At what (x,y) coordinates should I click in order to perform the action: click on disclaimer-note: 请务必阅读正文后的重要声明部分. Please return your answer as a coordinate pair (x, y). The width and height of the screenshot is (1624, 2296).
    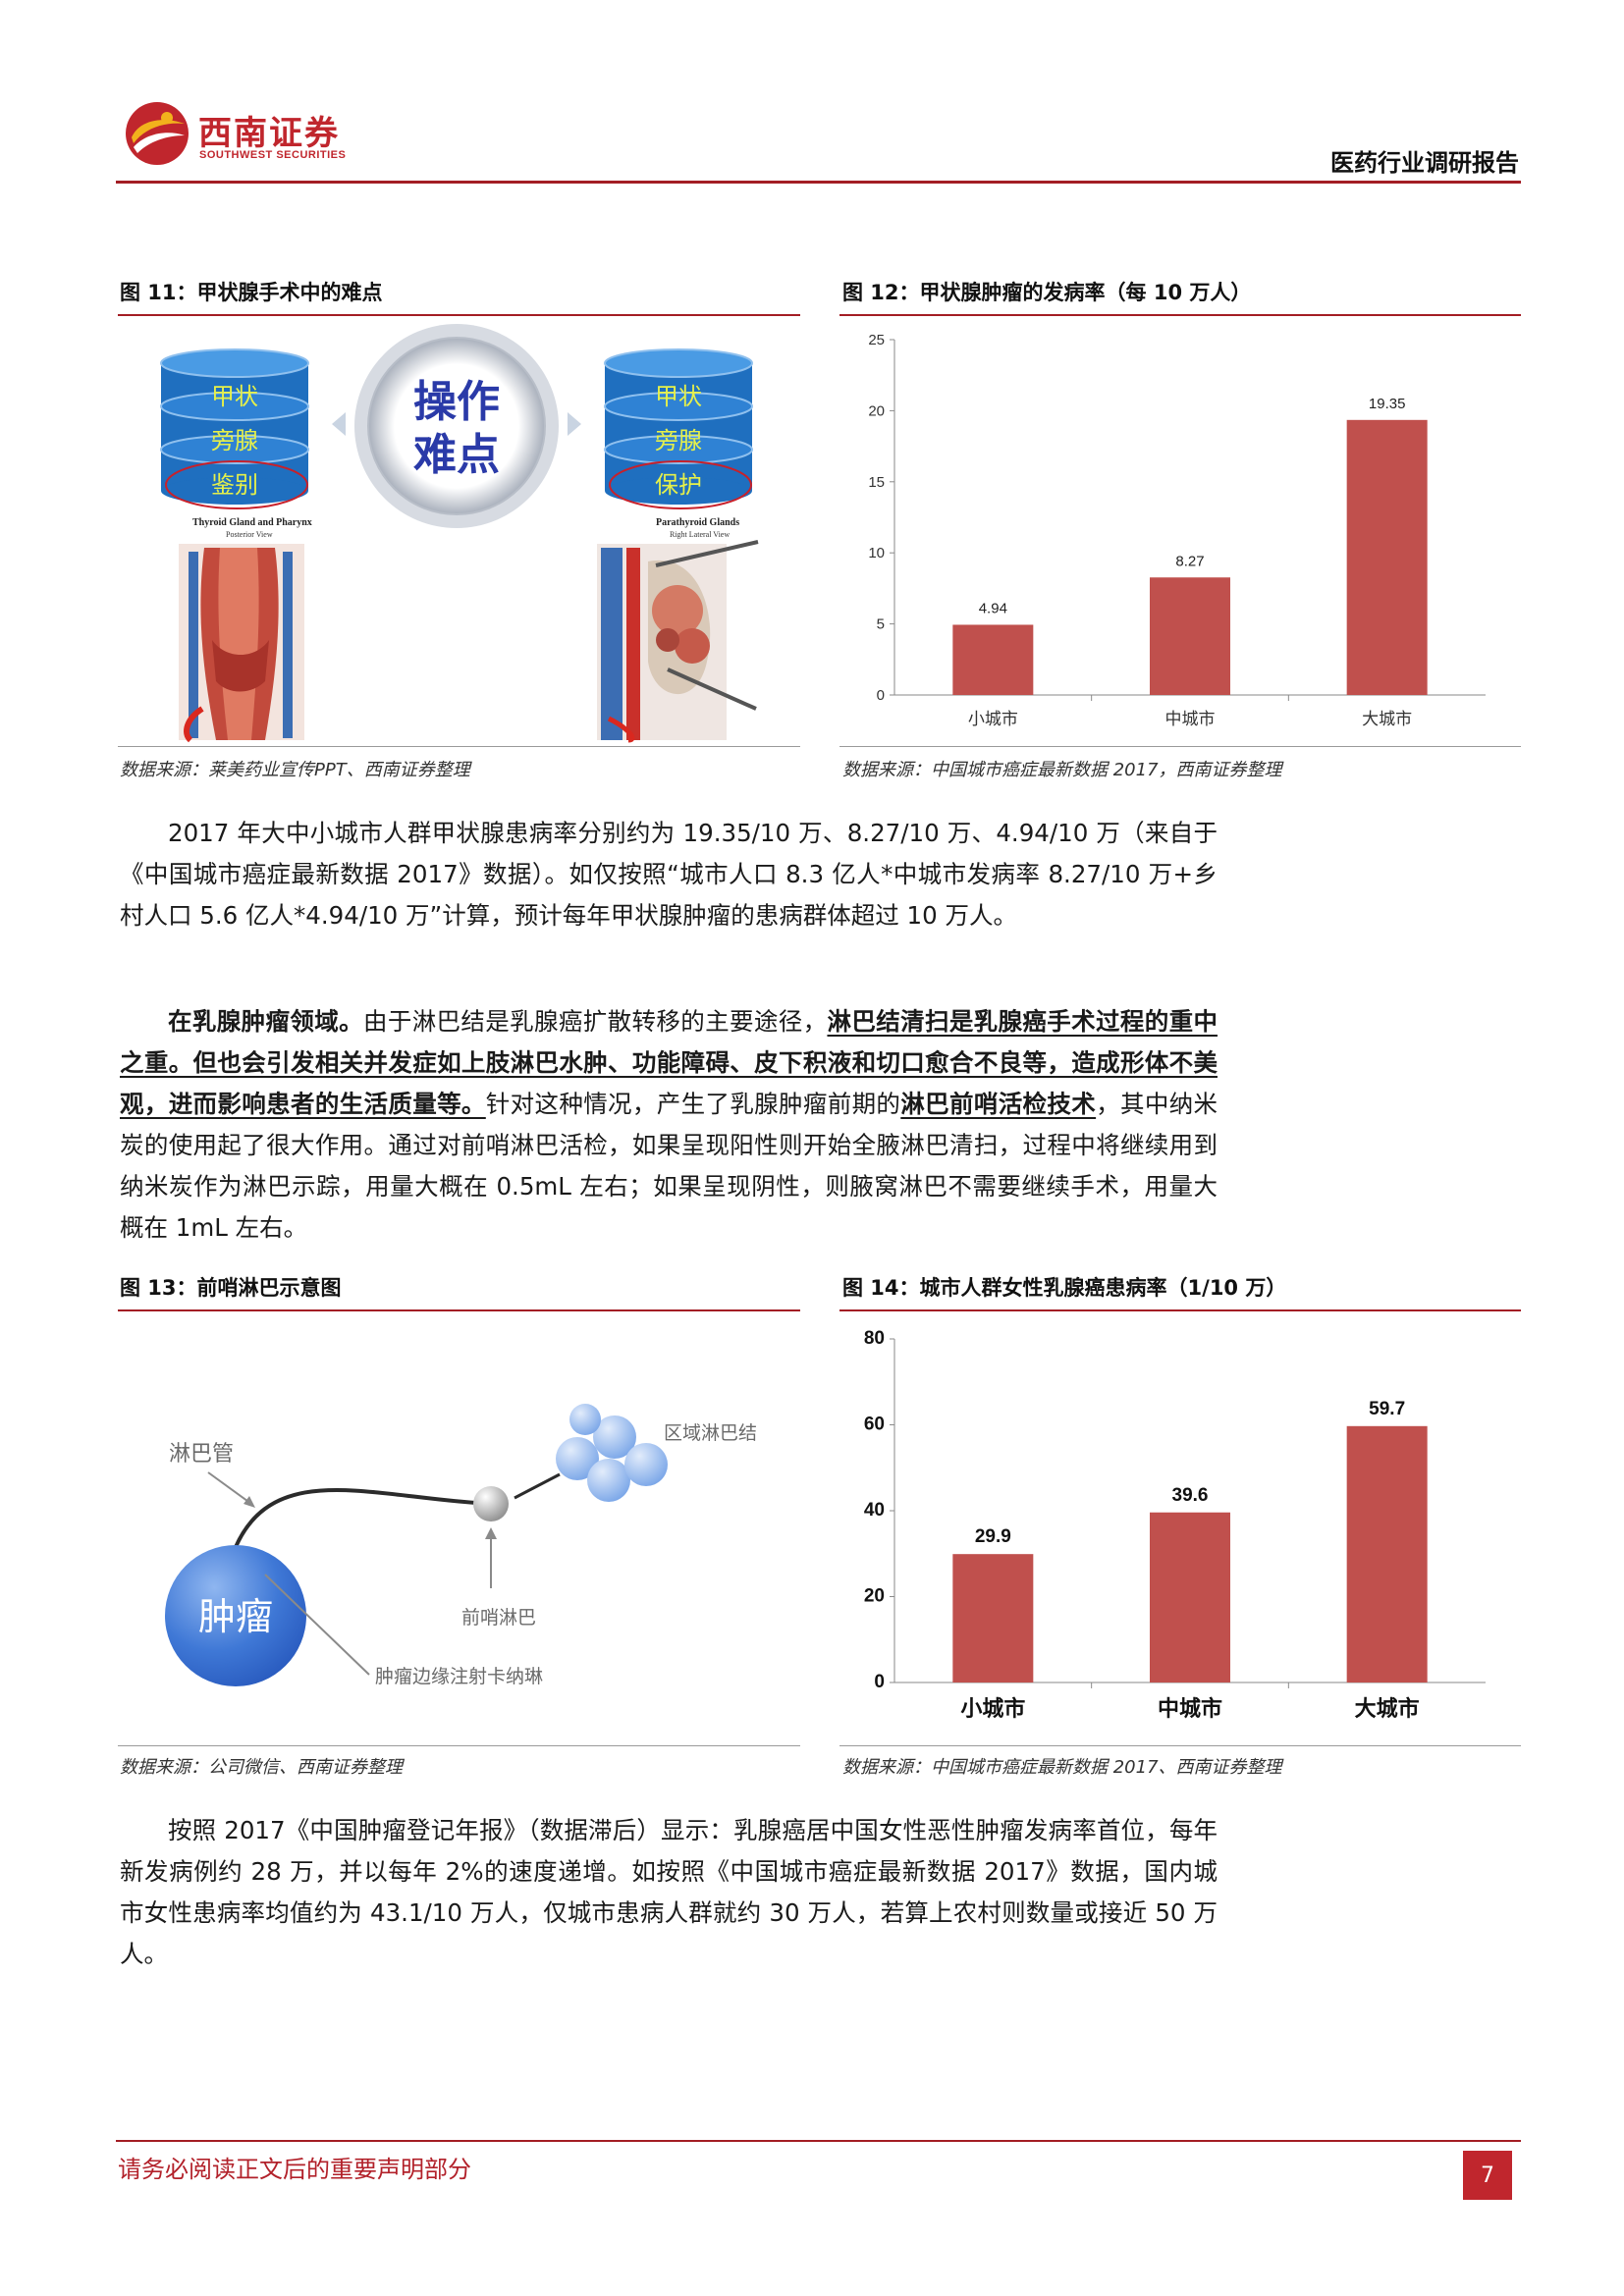
    Looking at the image, I should click on (294, 2169).